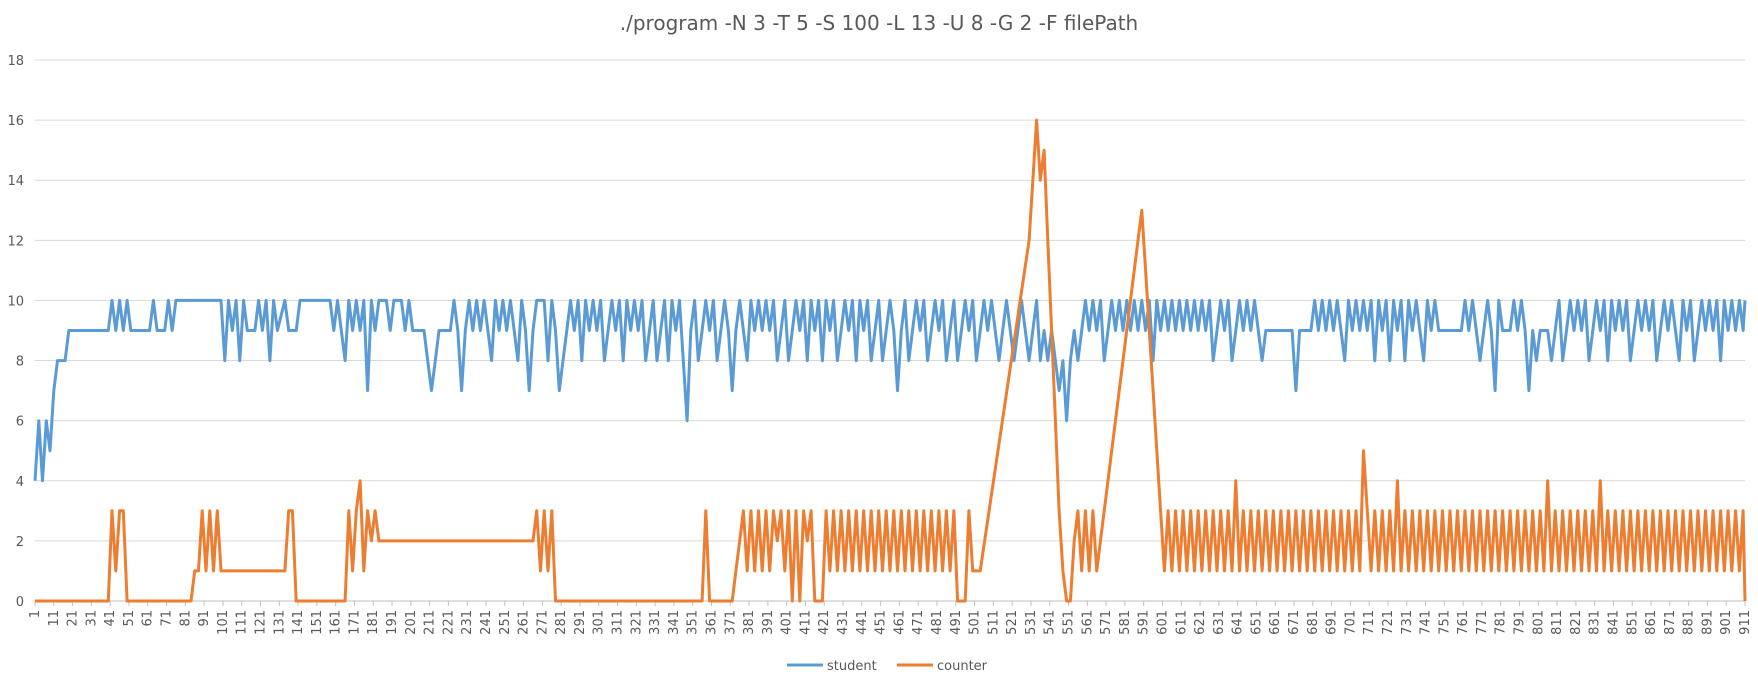 This screenshot has width=1758, height=683. Describe the element at coordinates (448, 622) in the screenshot. I see `x-tick-label: 221` at that location.